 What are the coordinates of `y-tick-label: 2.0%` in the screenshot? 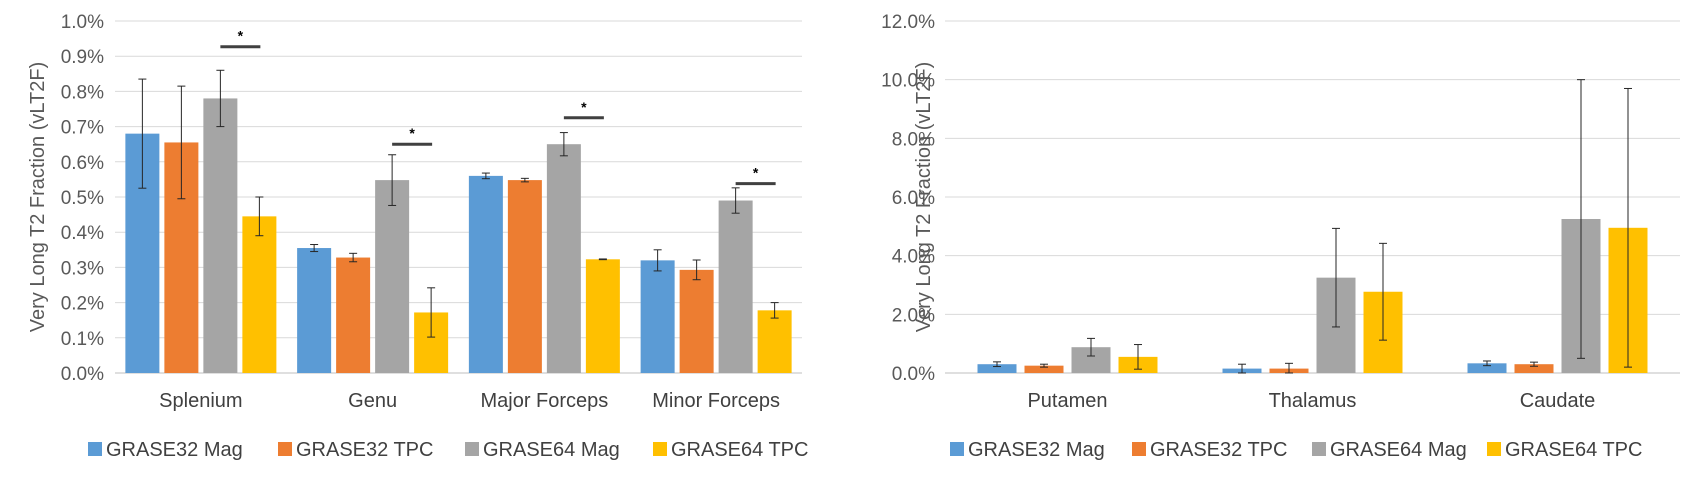 It's located at (913, 315).